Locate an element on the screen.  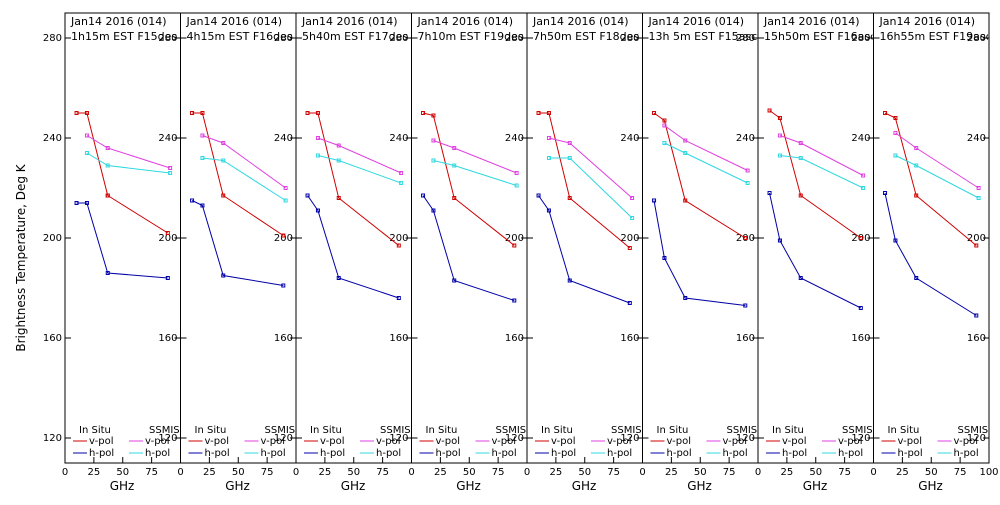
panel-title-group: Jan14 2016 (014) 1h15m EST F15des is located at coordinates (123, 29).